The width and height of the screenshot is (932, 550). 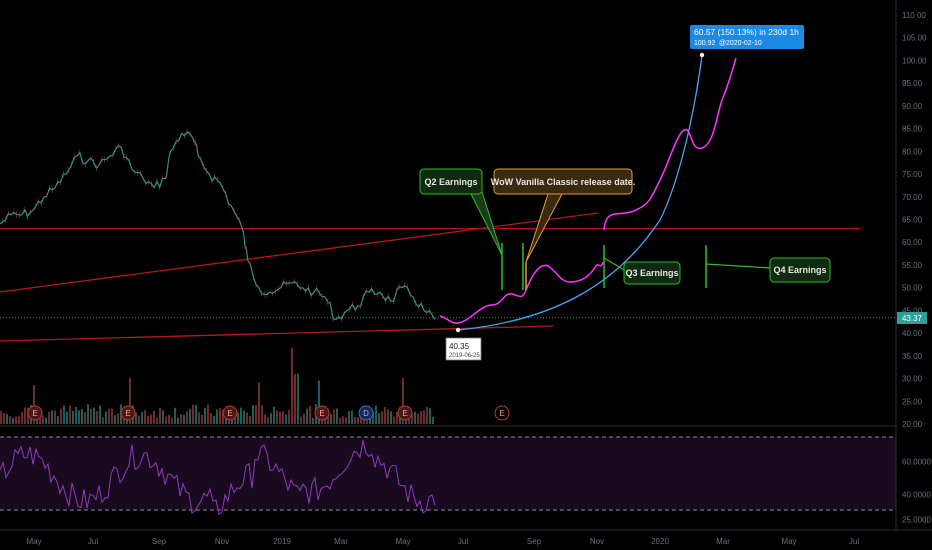 What do you see at coordinates (463, 541) in the screenshot?
I see `time-tick-label: Jul` at bounding box center [463, 541].